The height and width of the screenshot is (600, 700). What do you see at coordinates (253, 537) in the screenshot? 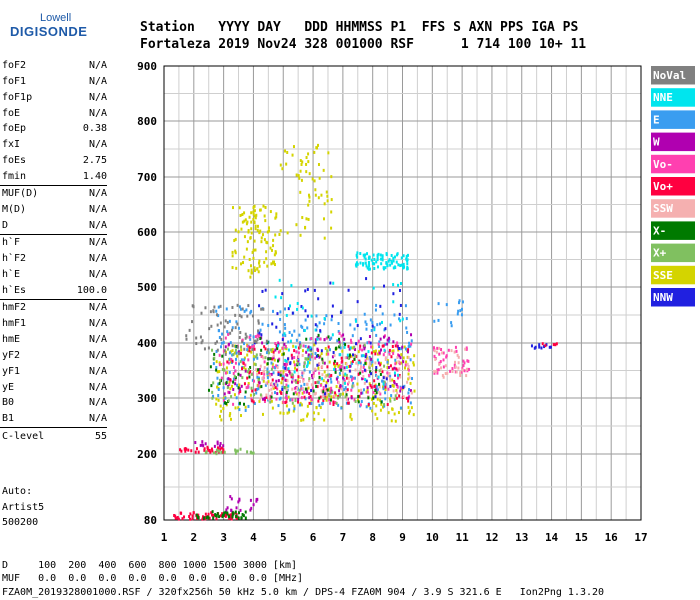
I see `x-tick-label: 4` at bounding box center [253, 537].